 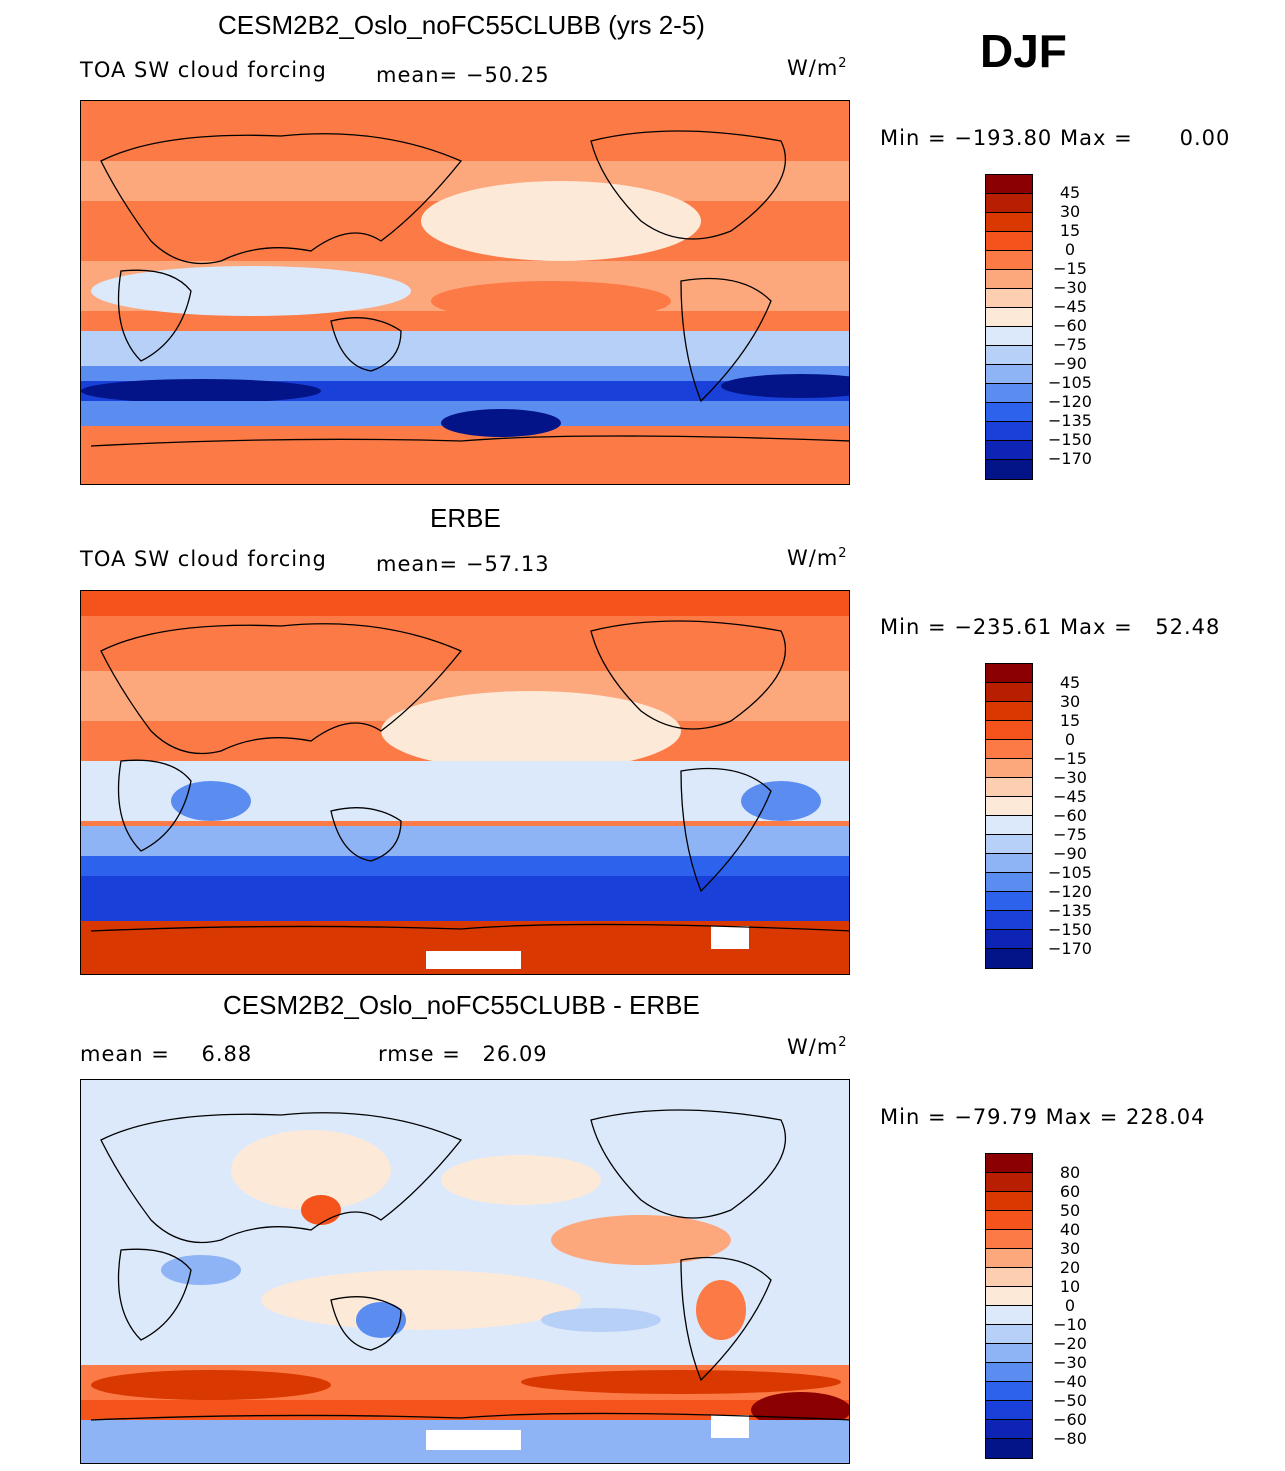 I want to click on panel-3-units: W/m2, so click(x=817, y=1047).